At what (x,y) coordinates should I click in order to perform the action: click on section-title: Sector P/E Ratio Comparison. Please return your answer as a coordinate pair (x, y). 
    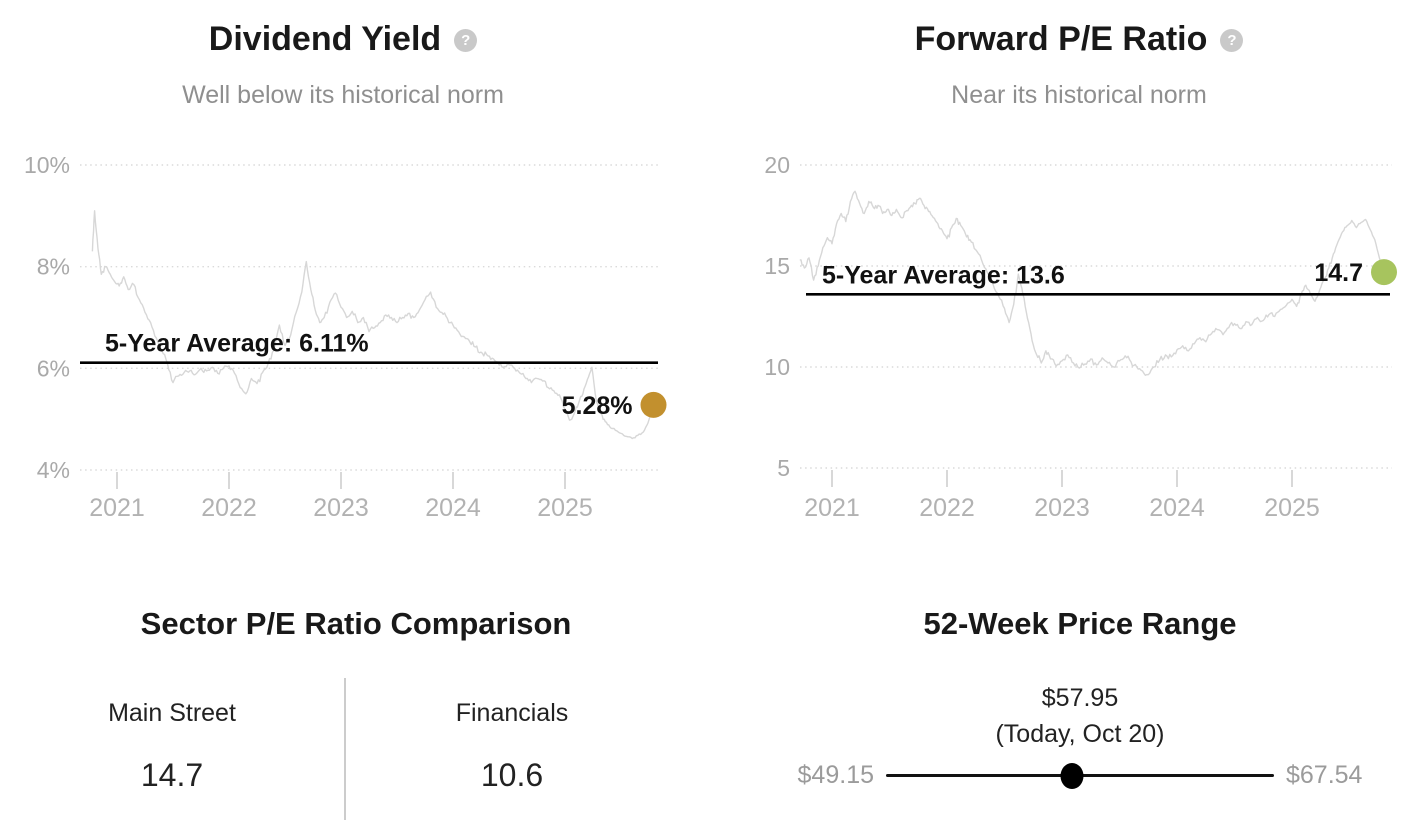
    Looking at the image, I should click on (356, 623).